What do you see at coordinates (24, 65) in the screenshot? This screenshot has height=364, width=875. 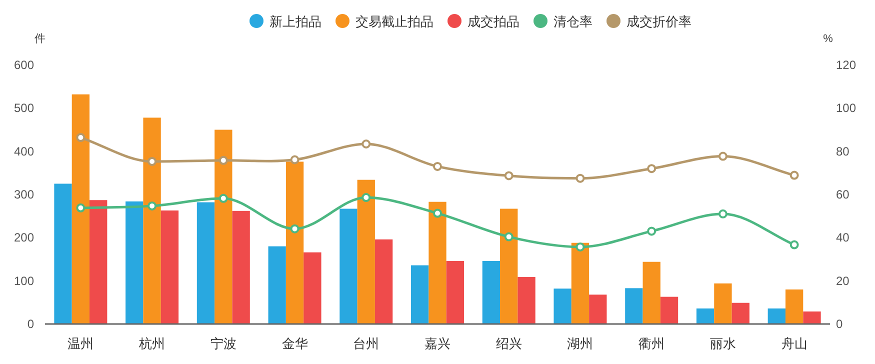 I see `y-tick-label: 600` at bounding box center [24, 65].